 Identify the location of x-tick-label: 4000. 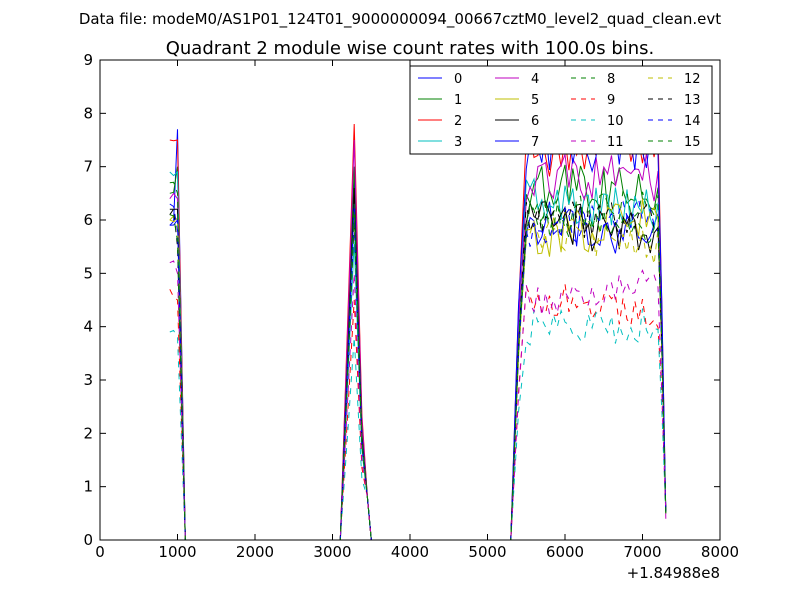
(410, 552).